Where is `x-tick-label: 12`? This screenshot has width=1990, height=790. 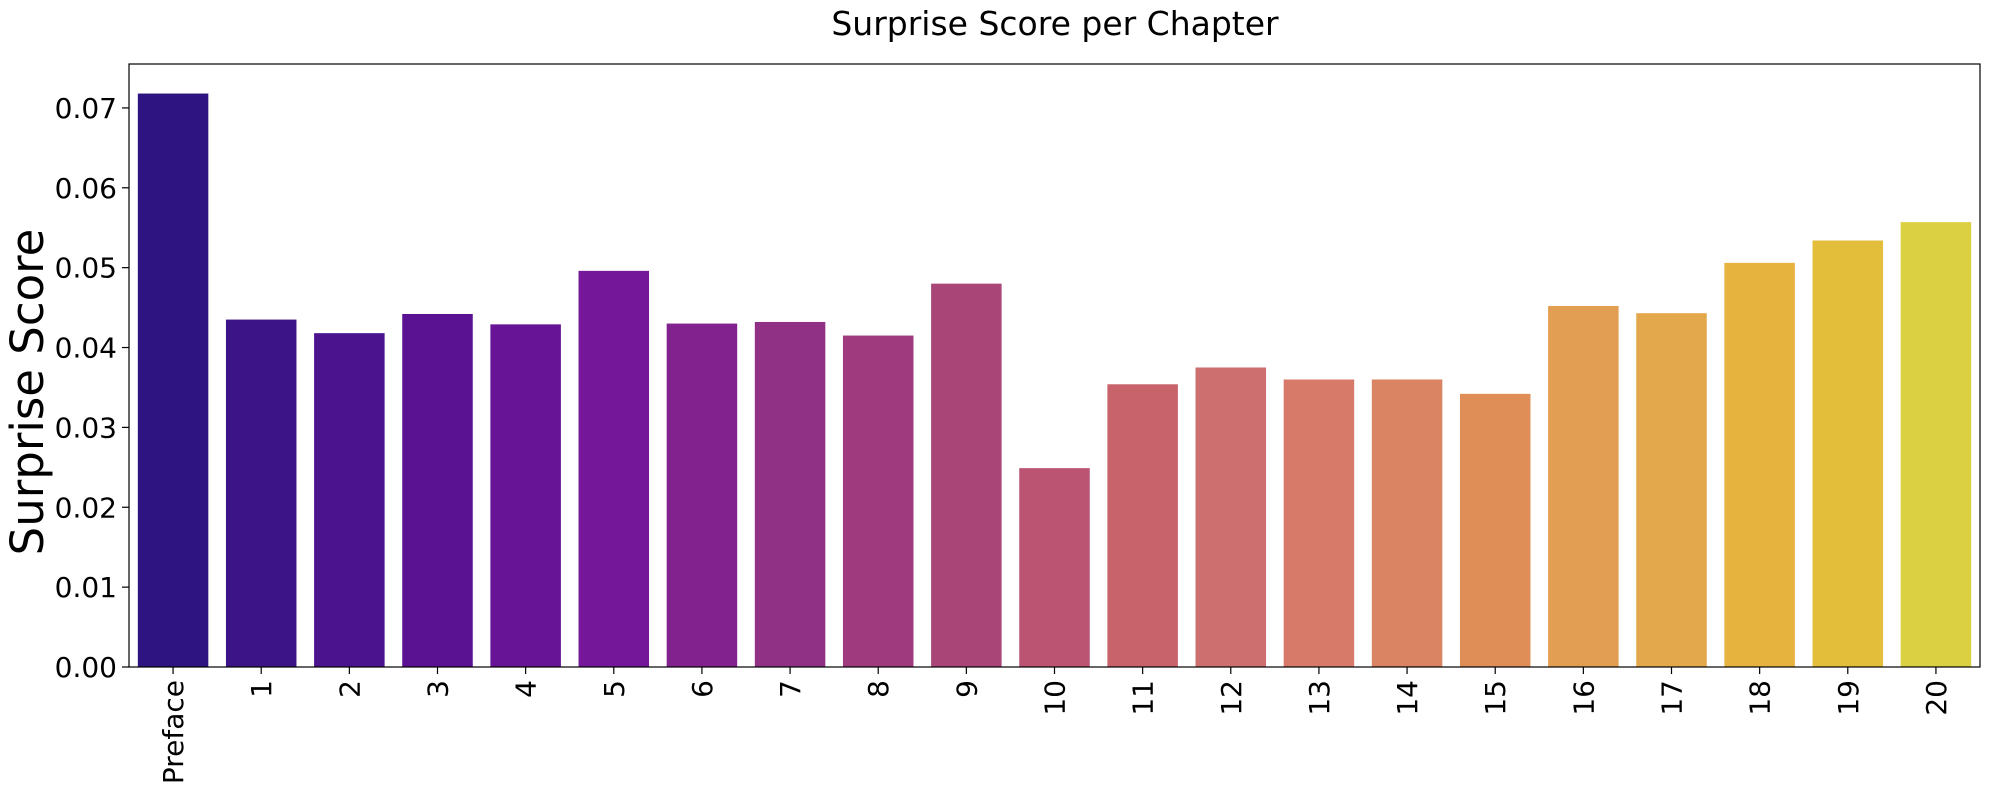 x-tick-label: 12 is located at coordinates (1231, 698).